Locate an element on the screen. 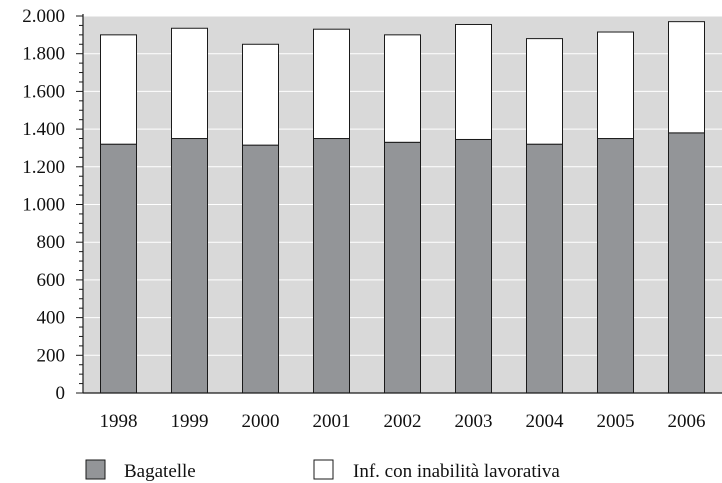  x-tick-labels: 1998 1999 2000 2001 2002 2003 2004 2005 2006 is located at coordinates (403, 421).